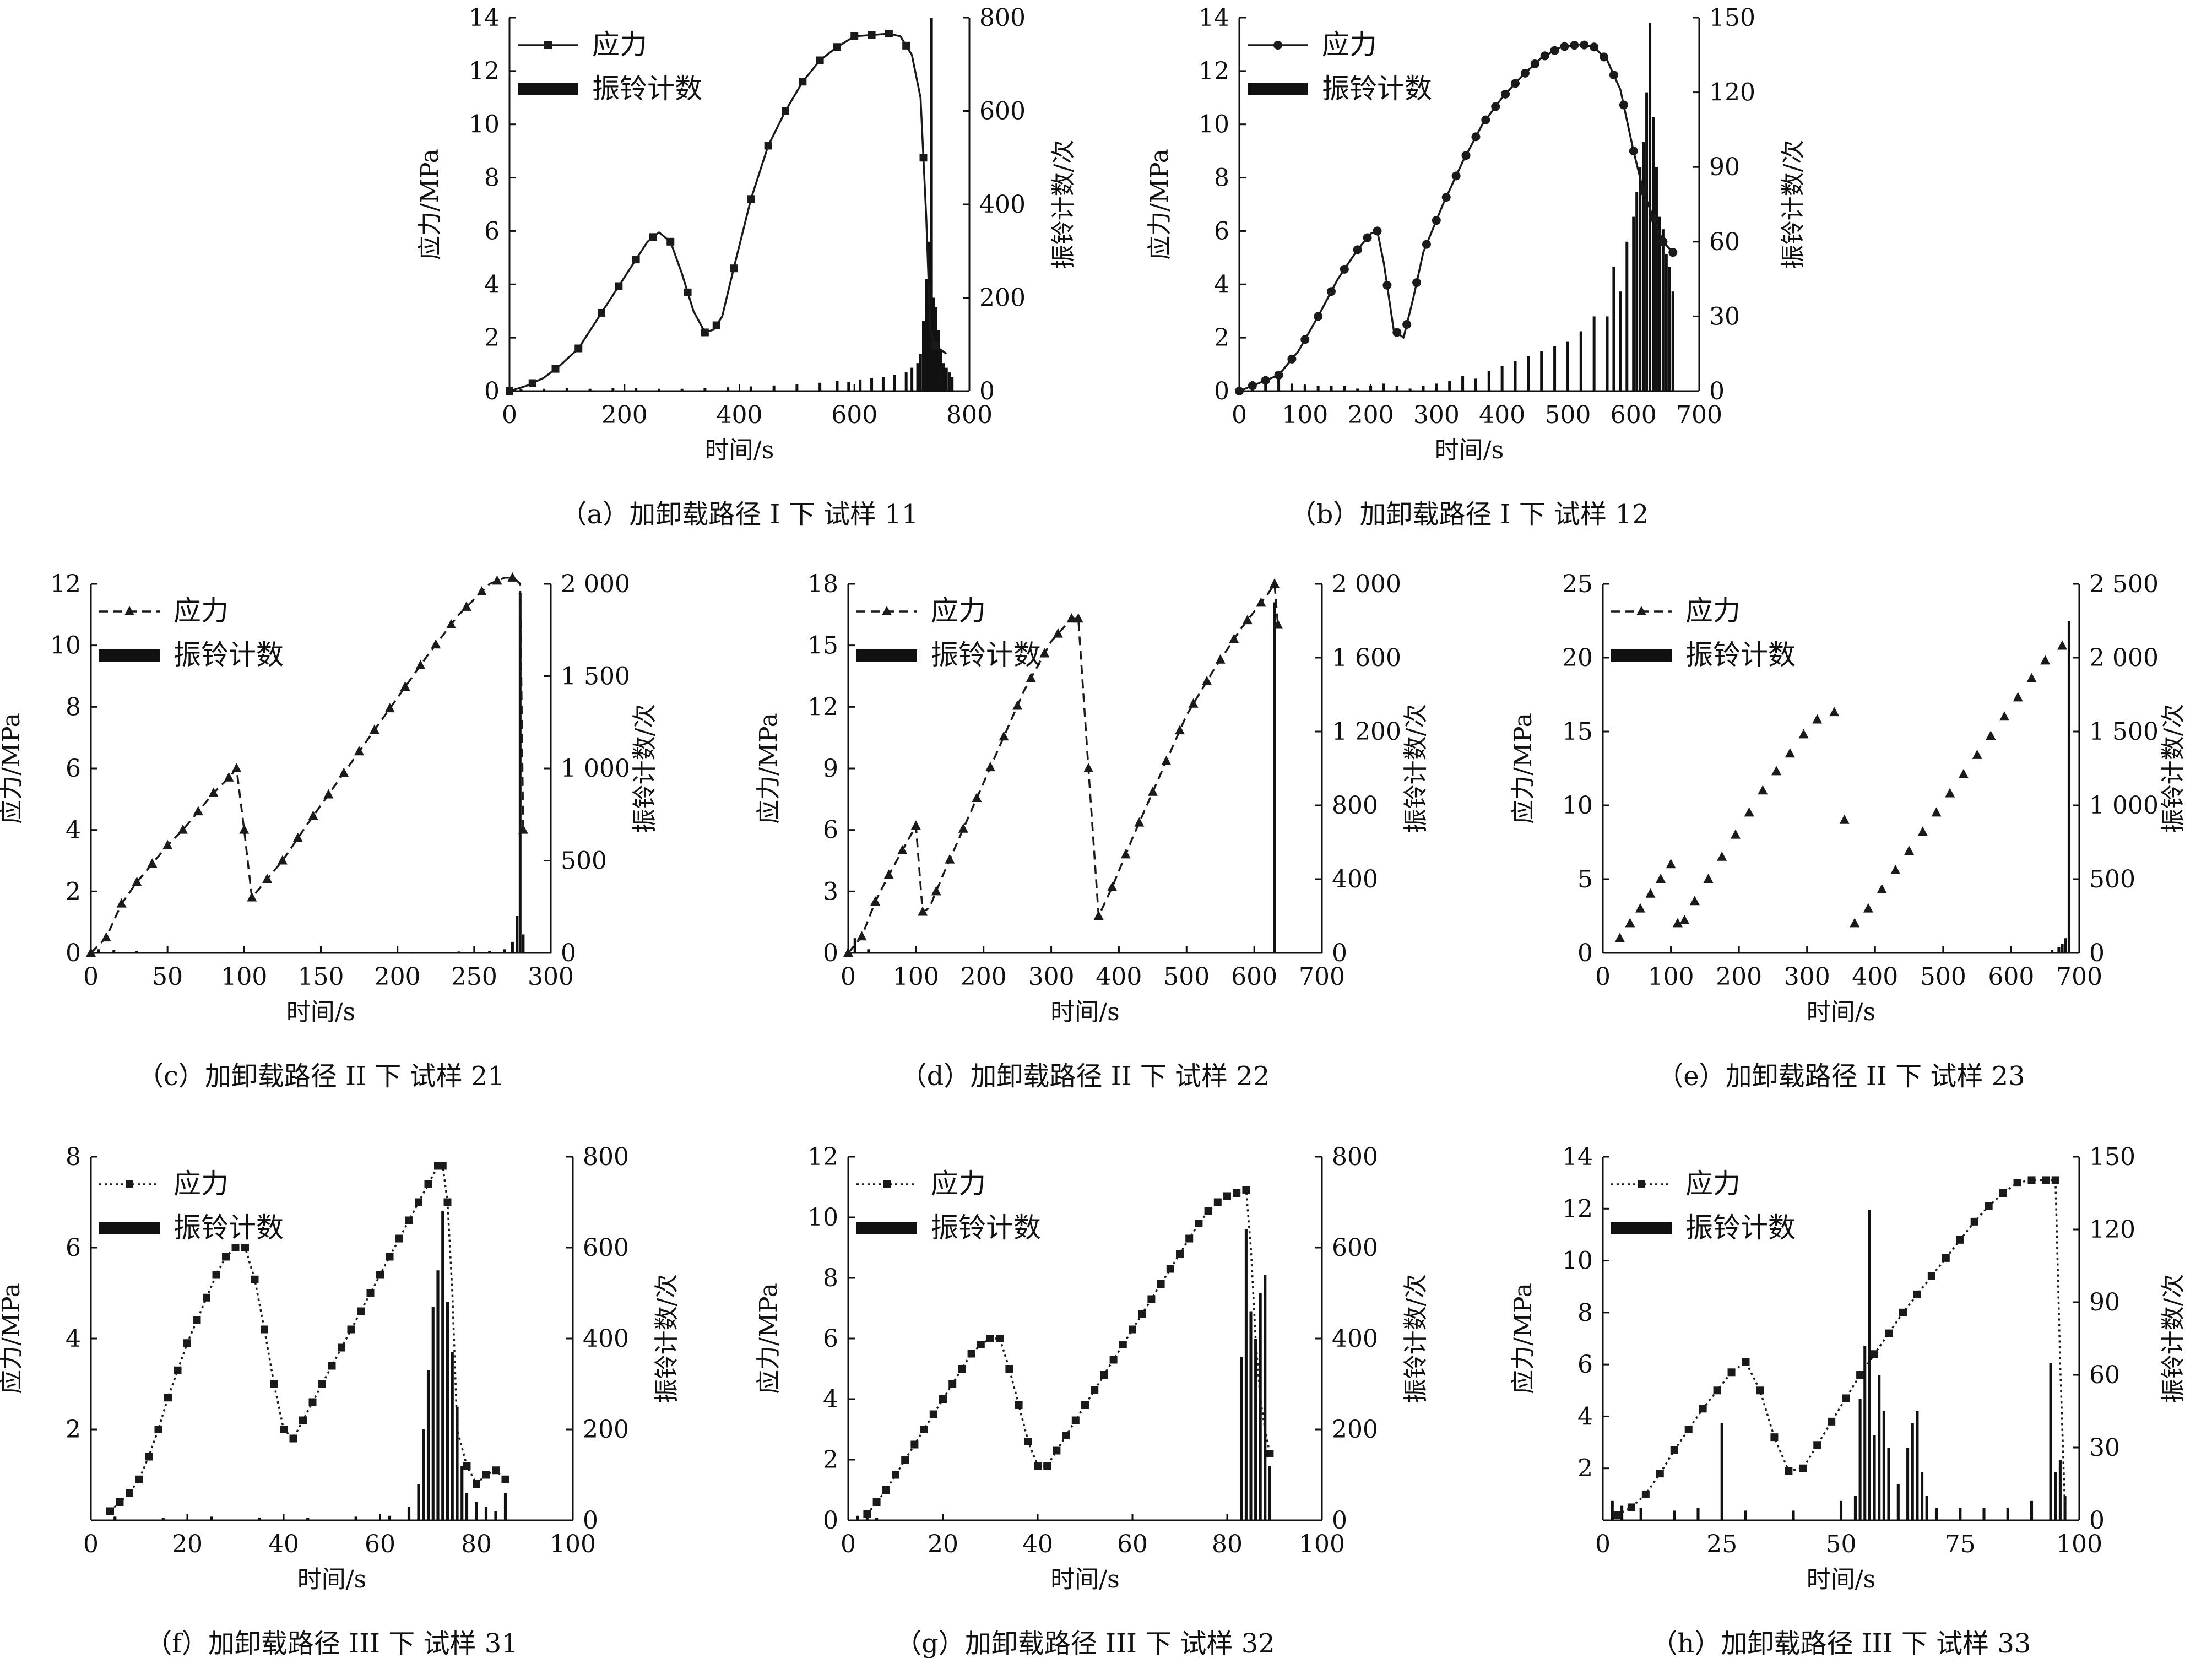 This screenshot has height=1658, width=2212. Describe the element at coordinates (830, 891) in the screenshot. I see `y-tick-label: 3` at that location.